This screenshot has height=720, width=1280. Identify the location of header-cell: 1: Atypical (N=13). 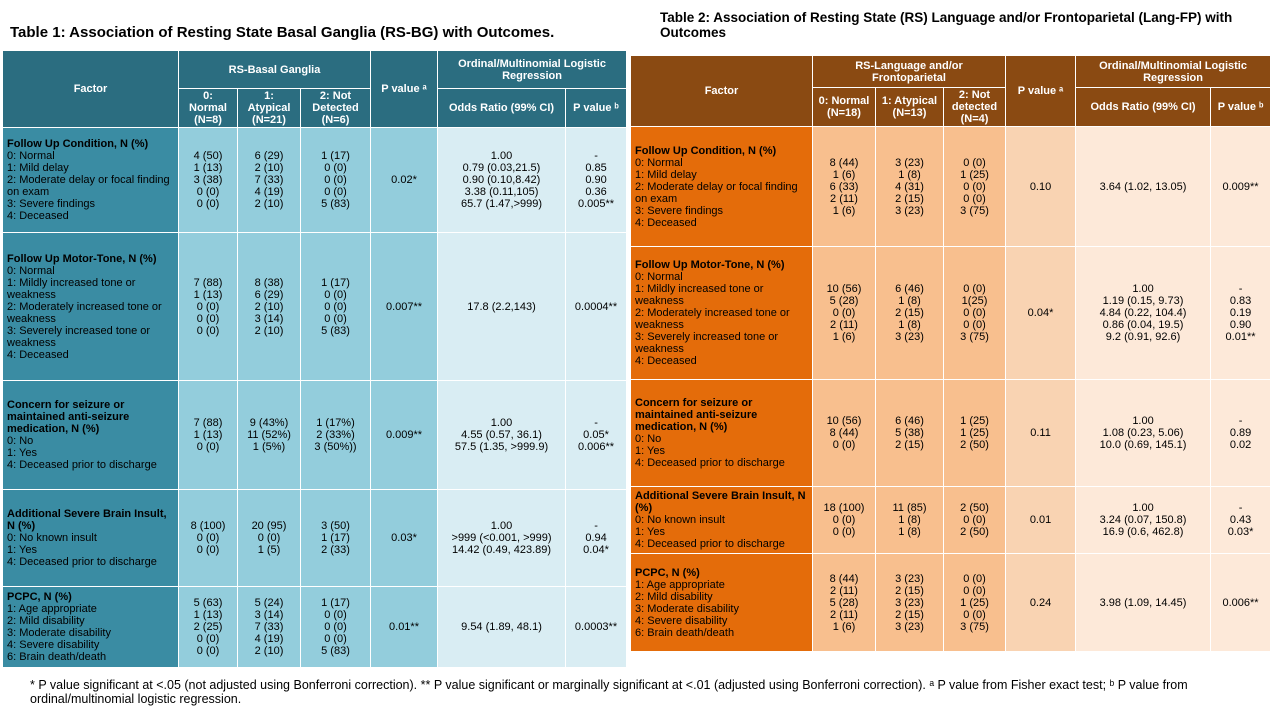
(909, 107).